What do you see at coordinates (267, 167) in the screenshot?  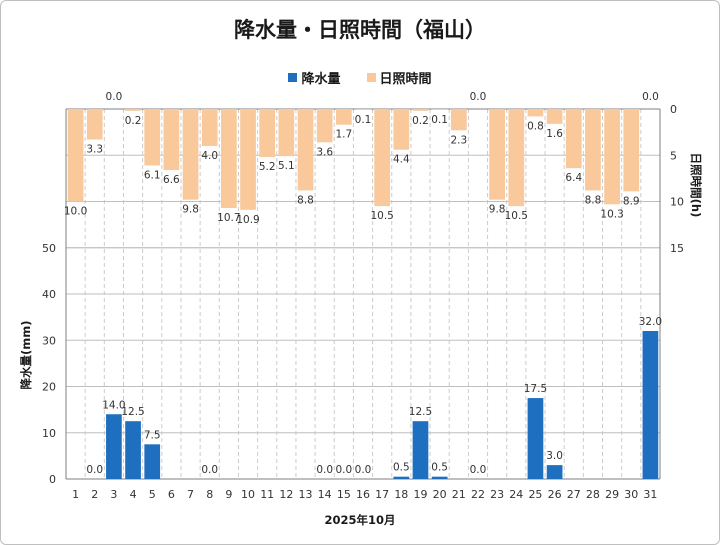 I see `sunshine-data-label: 5.2` at bounding box center [267, 167].